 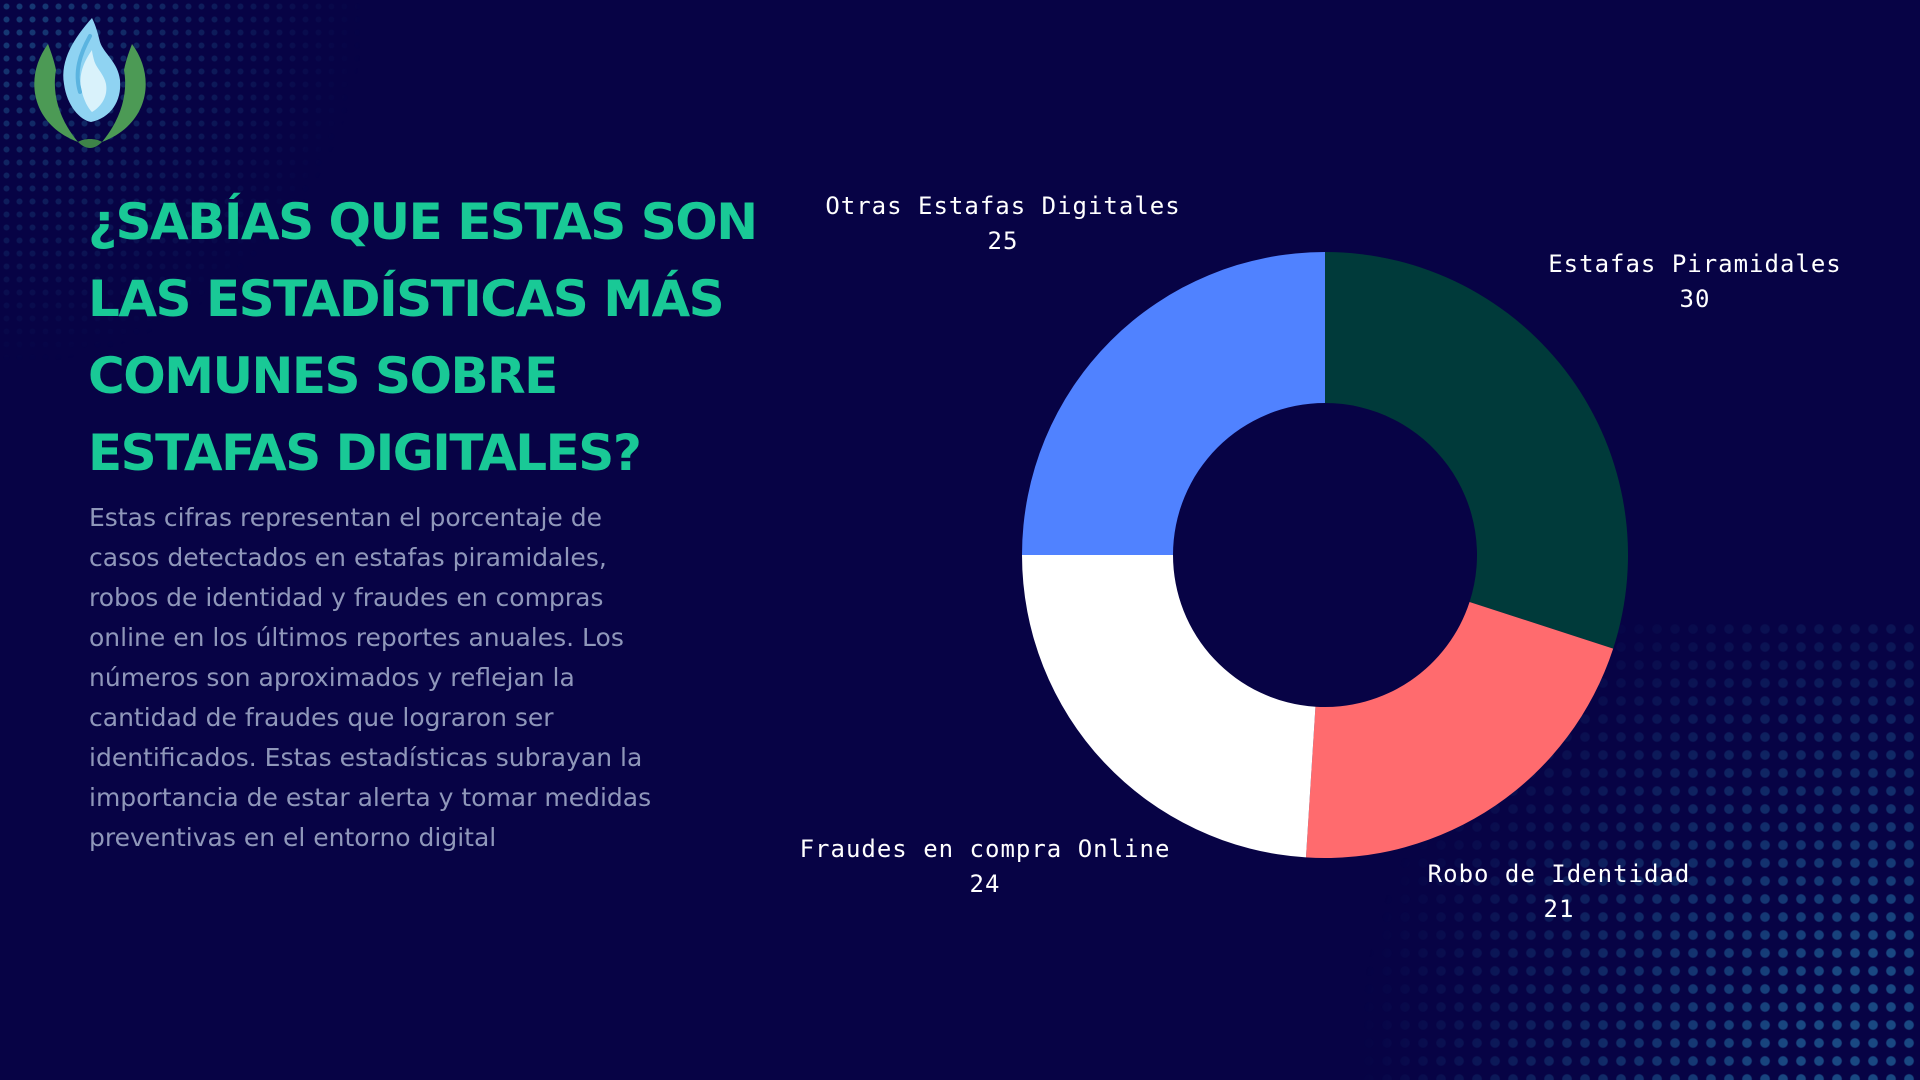 I want to click on slice-value-otras-estafas-digitales: 25, so click(x=1003, y=241).